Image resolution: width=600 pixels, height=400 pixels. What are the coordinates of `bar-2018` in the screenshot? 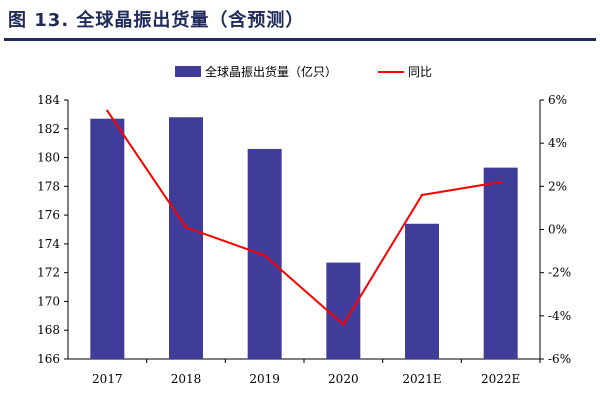 It's located at (186, 238).